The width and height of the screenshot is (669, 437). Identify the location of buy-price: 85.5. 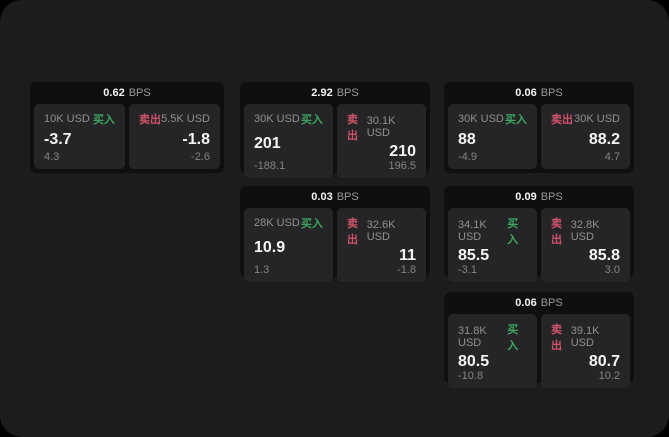
(474, 255).